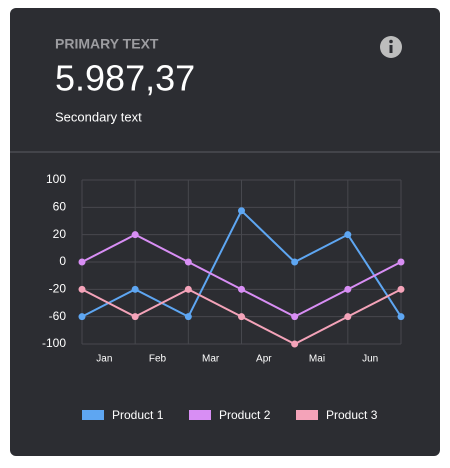  What do you see at coordinates (54, 343) in the screenshot?
I see `y-tick-label: -100` at bounding box center [54, 343].